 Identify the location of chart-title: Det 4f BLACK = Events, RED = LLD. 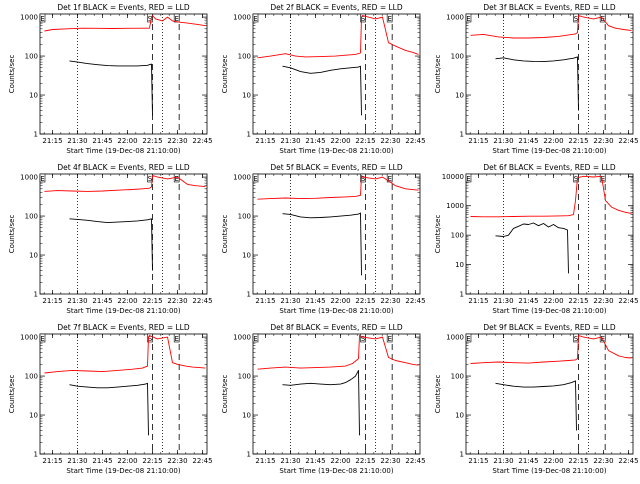
(123, 167).